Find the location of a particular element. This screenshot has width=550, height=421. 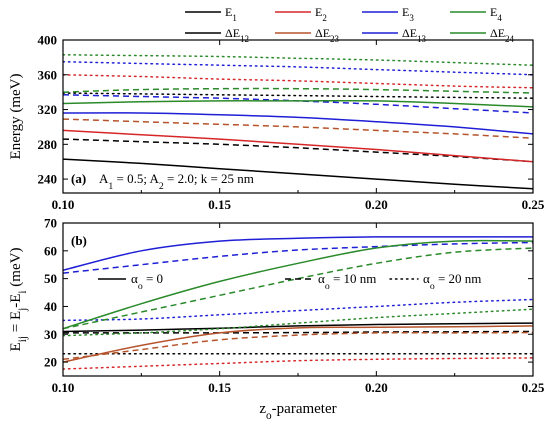

y-tick-label-0-2: 320 is located at coordinates (48, 109).